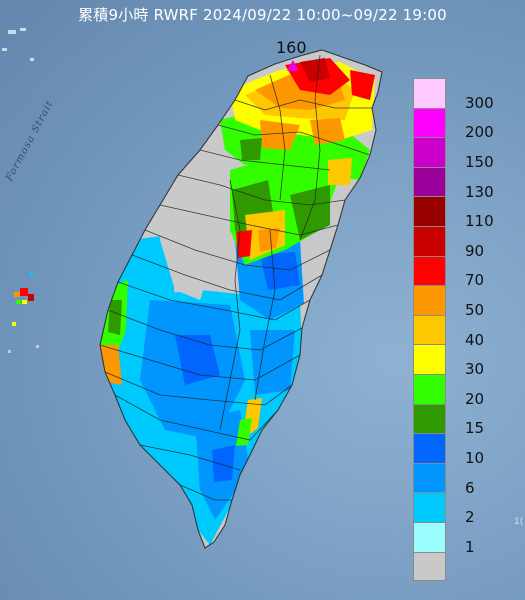  What do you see at coordinates (475, 398) in the screenshot?
I see `legend-label: 20` at bounding box center [475, 398].